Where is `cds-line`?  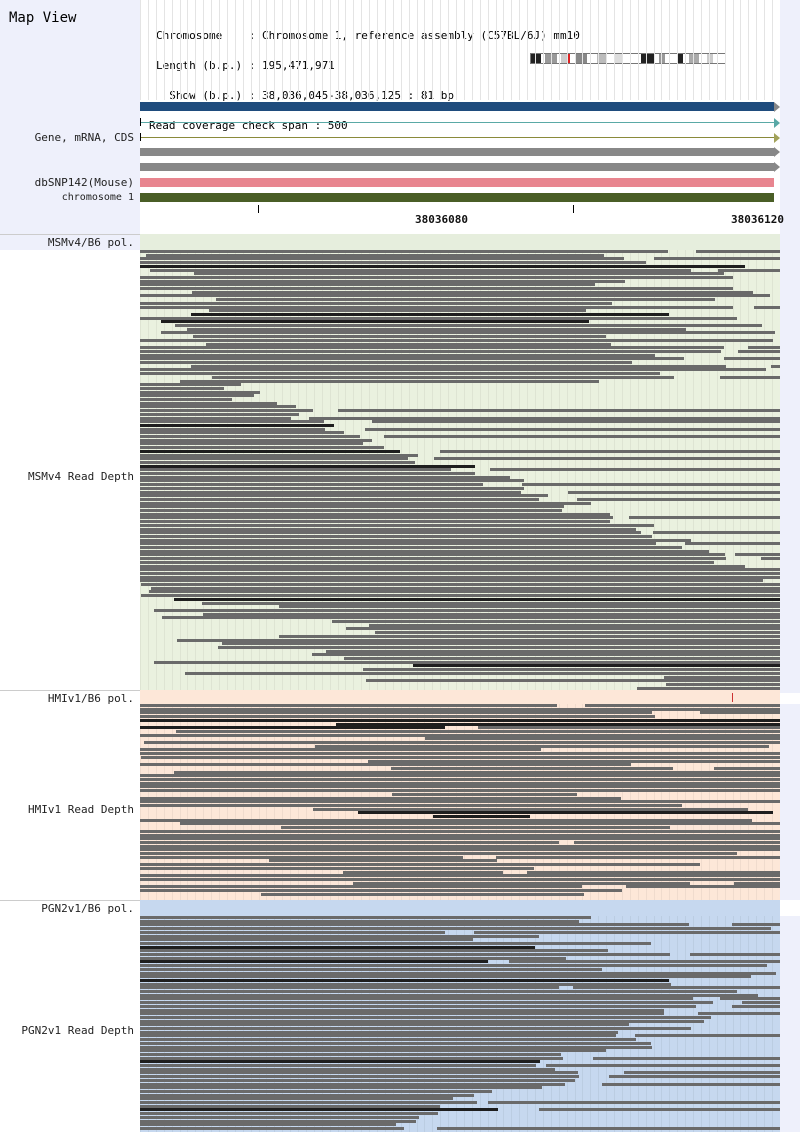 cds-line is located at coordinates (457, 137).